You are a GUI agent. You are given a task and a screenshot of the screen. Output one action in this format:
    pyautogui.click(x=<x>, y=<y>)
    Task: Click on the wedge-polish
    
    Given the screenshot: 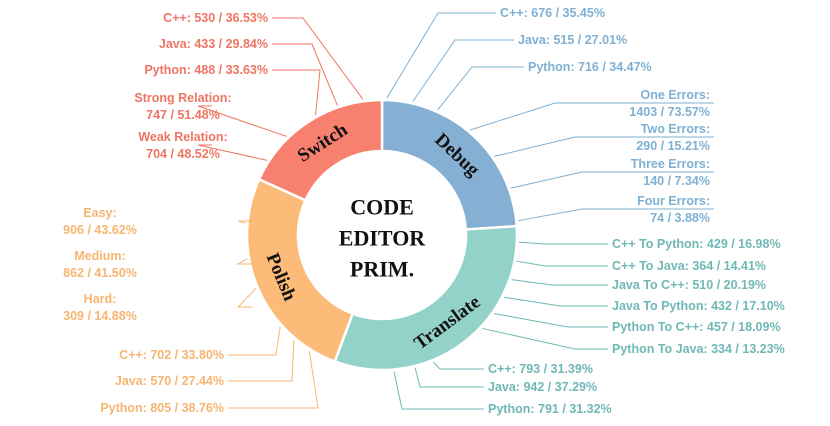 What is the action you would take?
    pyautogui.click(x=300, y=270)
    